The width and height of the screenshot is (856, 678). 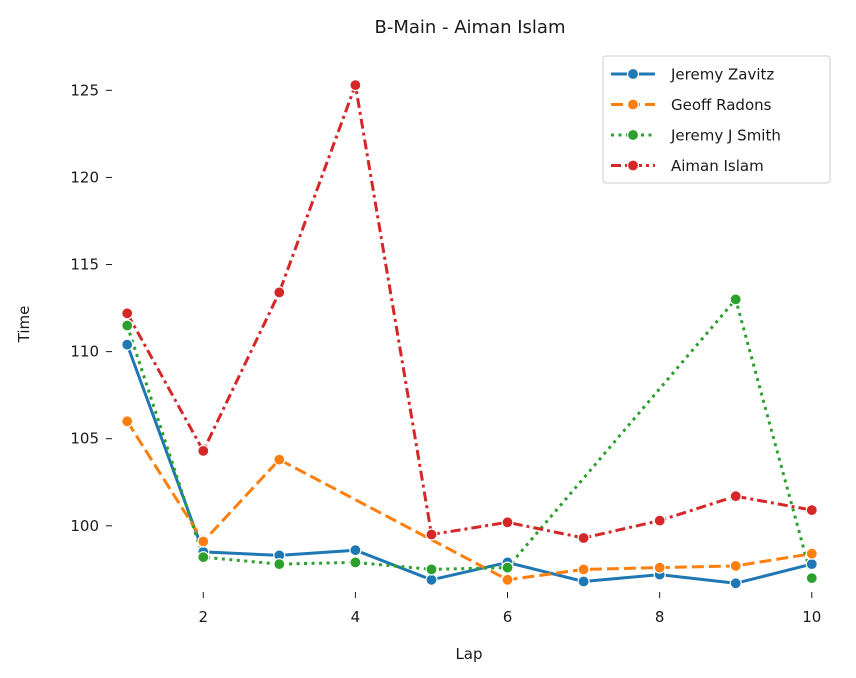 What do you see at coordinates (811, 617) in the screenshot?
I see `x-tick-label: 10` at bounding box center [811, 617].